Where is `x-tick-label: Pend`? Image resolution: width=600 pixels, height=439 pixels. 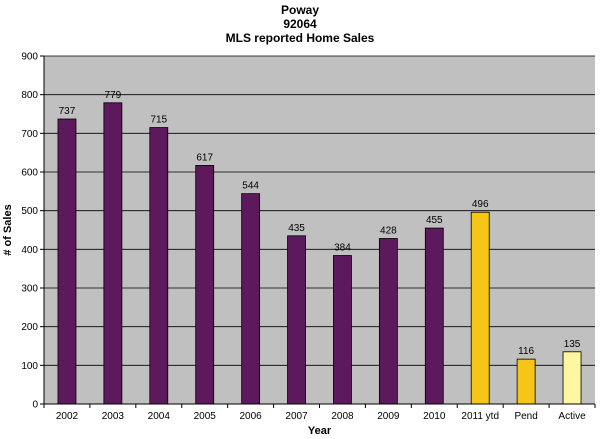 x-tick-label: Pend is located at coordinates (525, 416).